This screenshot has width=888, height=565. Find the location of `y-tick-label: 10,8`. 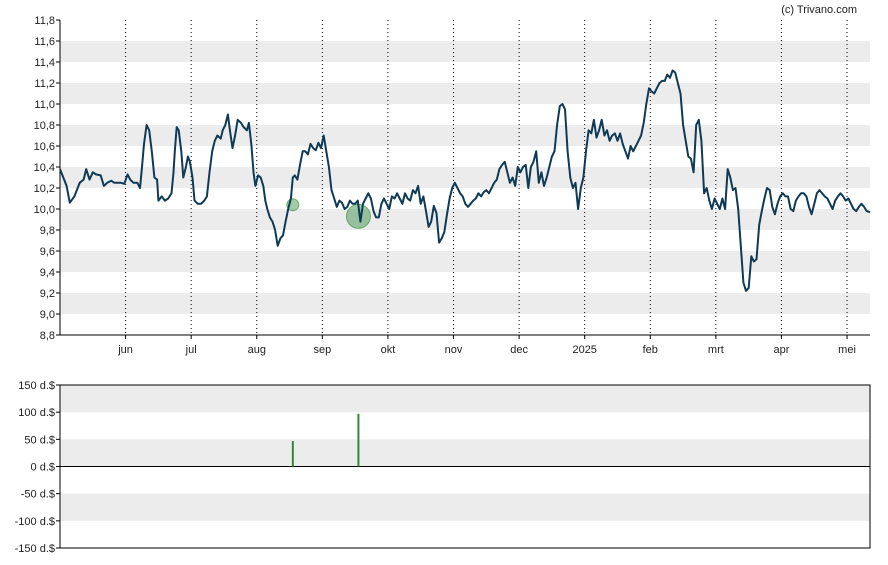

y-tick-label: 10,8 is located at coordinates (44, 126).